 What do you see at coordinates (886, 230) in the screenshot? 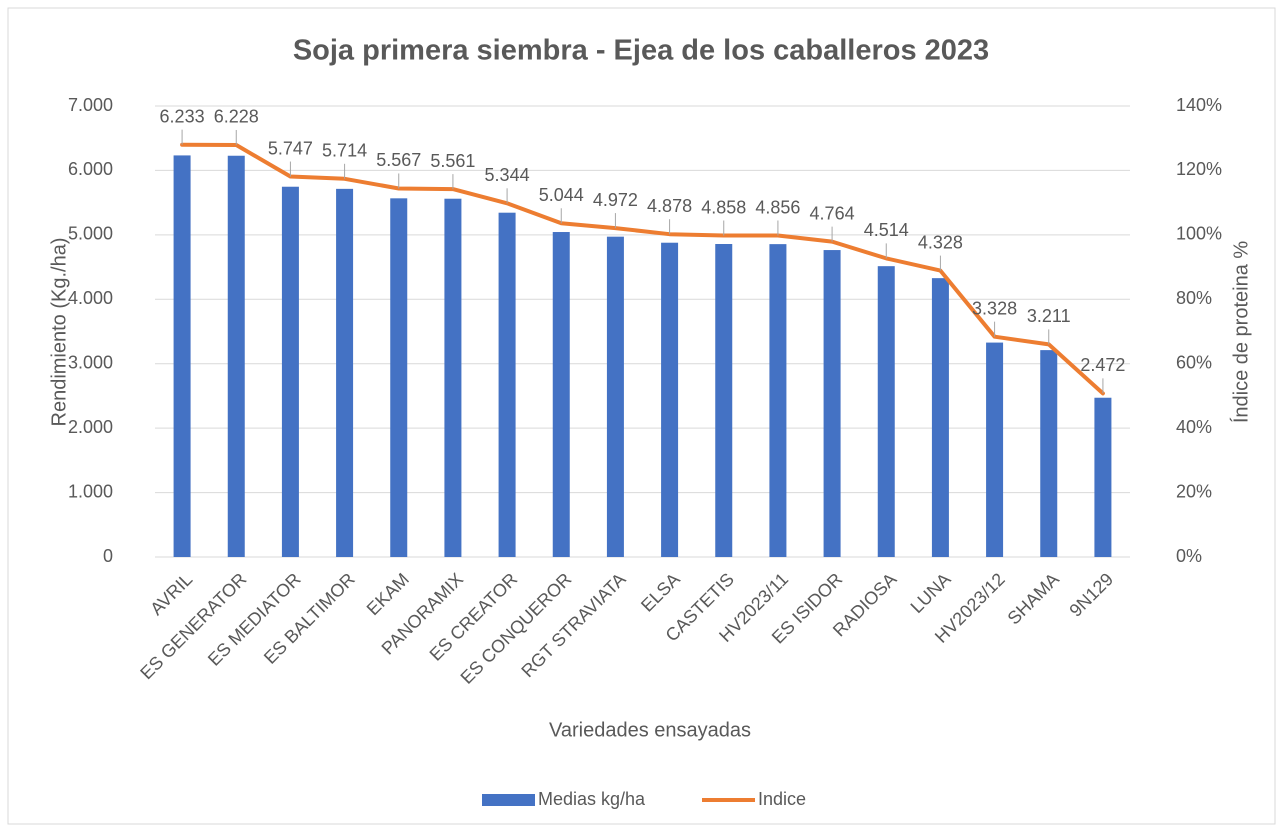
I see `data-label: 4.514` at bounding box center [886, 230].